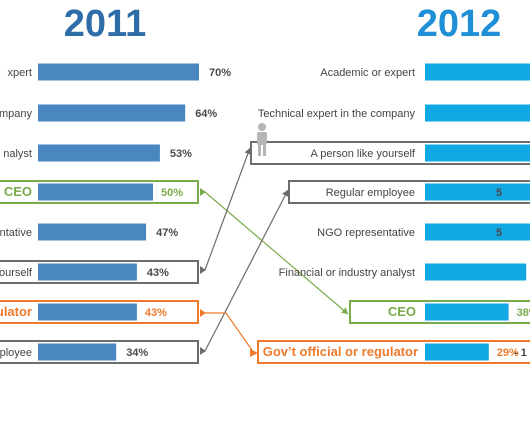 The height and width of the screenshot is (443, 530). What do you see at coordinates (20, 73) in the screenshot?
I see `category-label-2011: xpert` at bounding box center [20, 73].